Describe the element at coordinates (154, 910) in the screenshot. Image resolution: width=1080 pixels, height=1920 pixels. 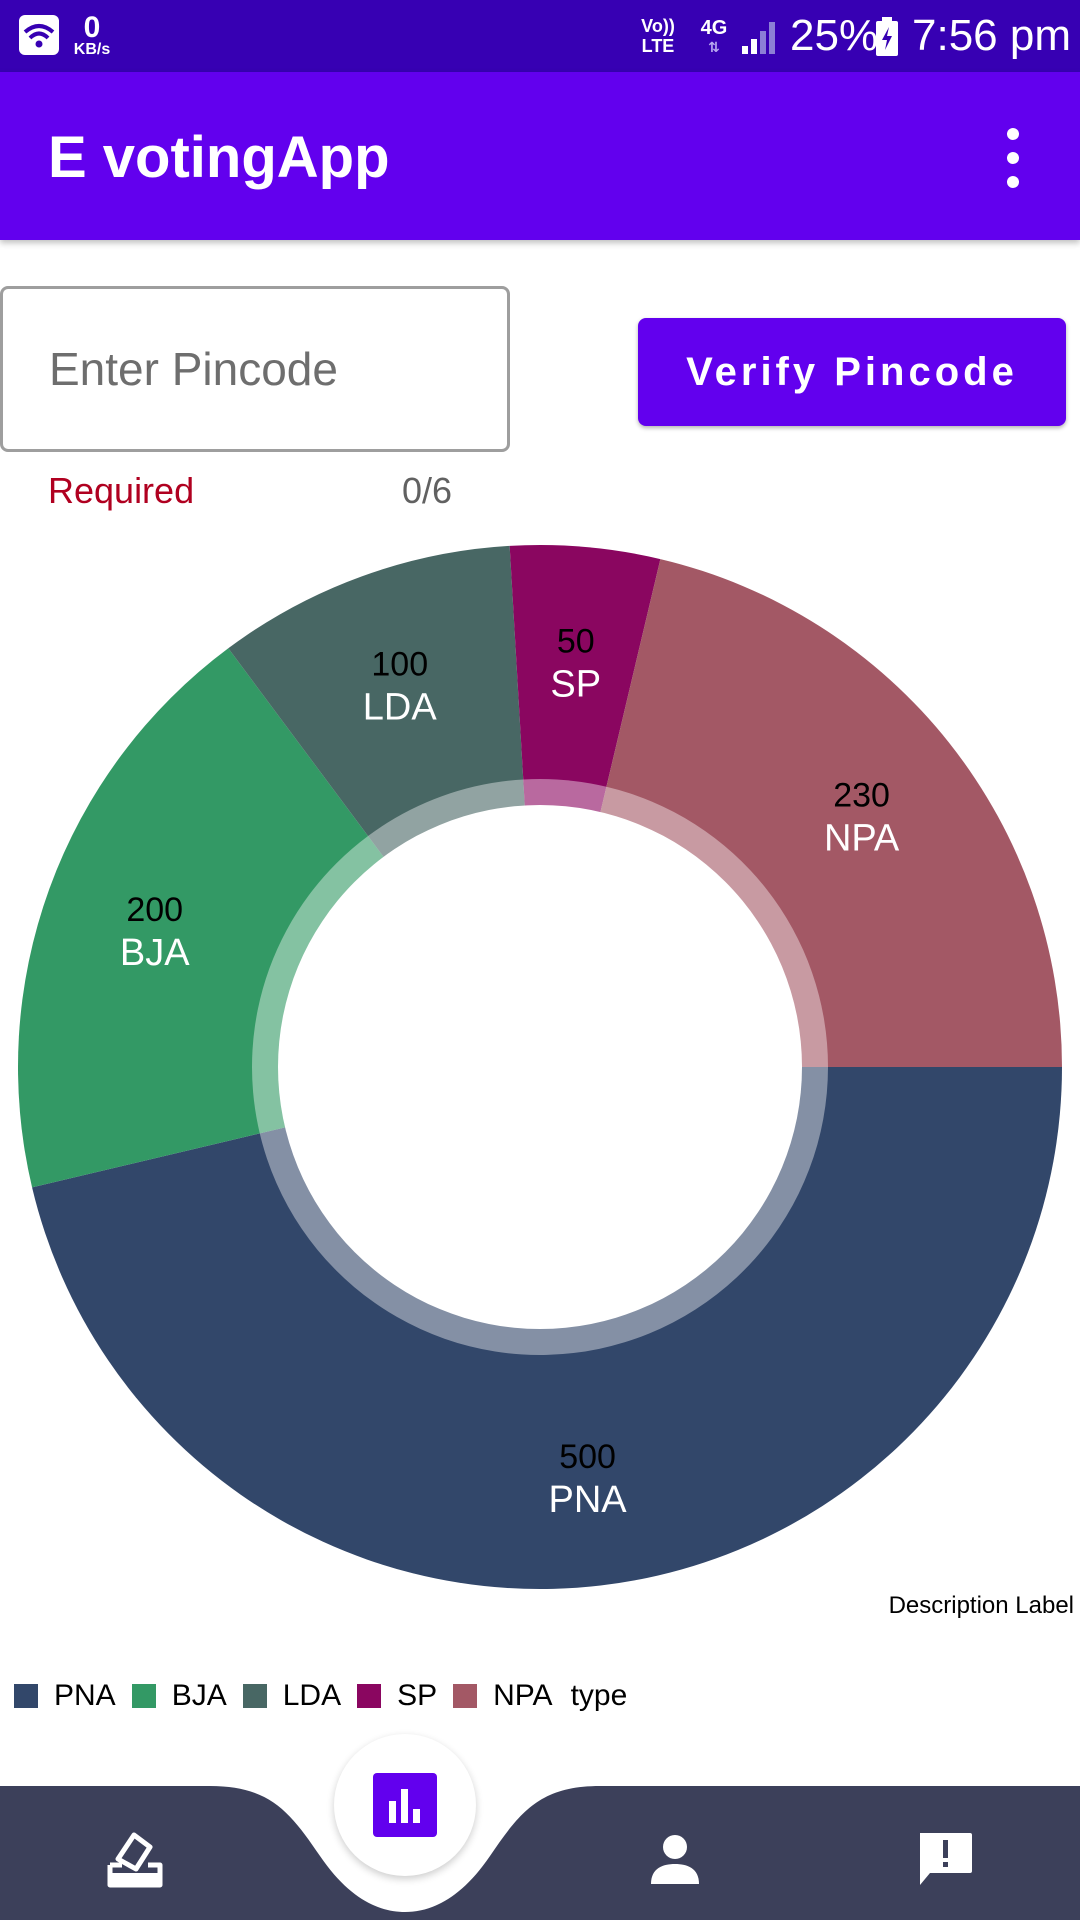
I see `slice-value-bja: 200` at that location.